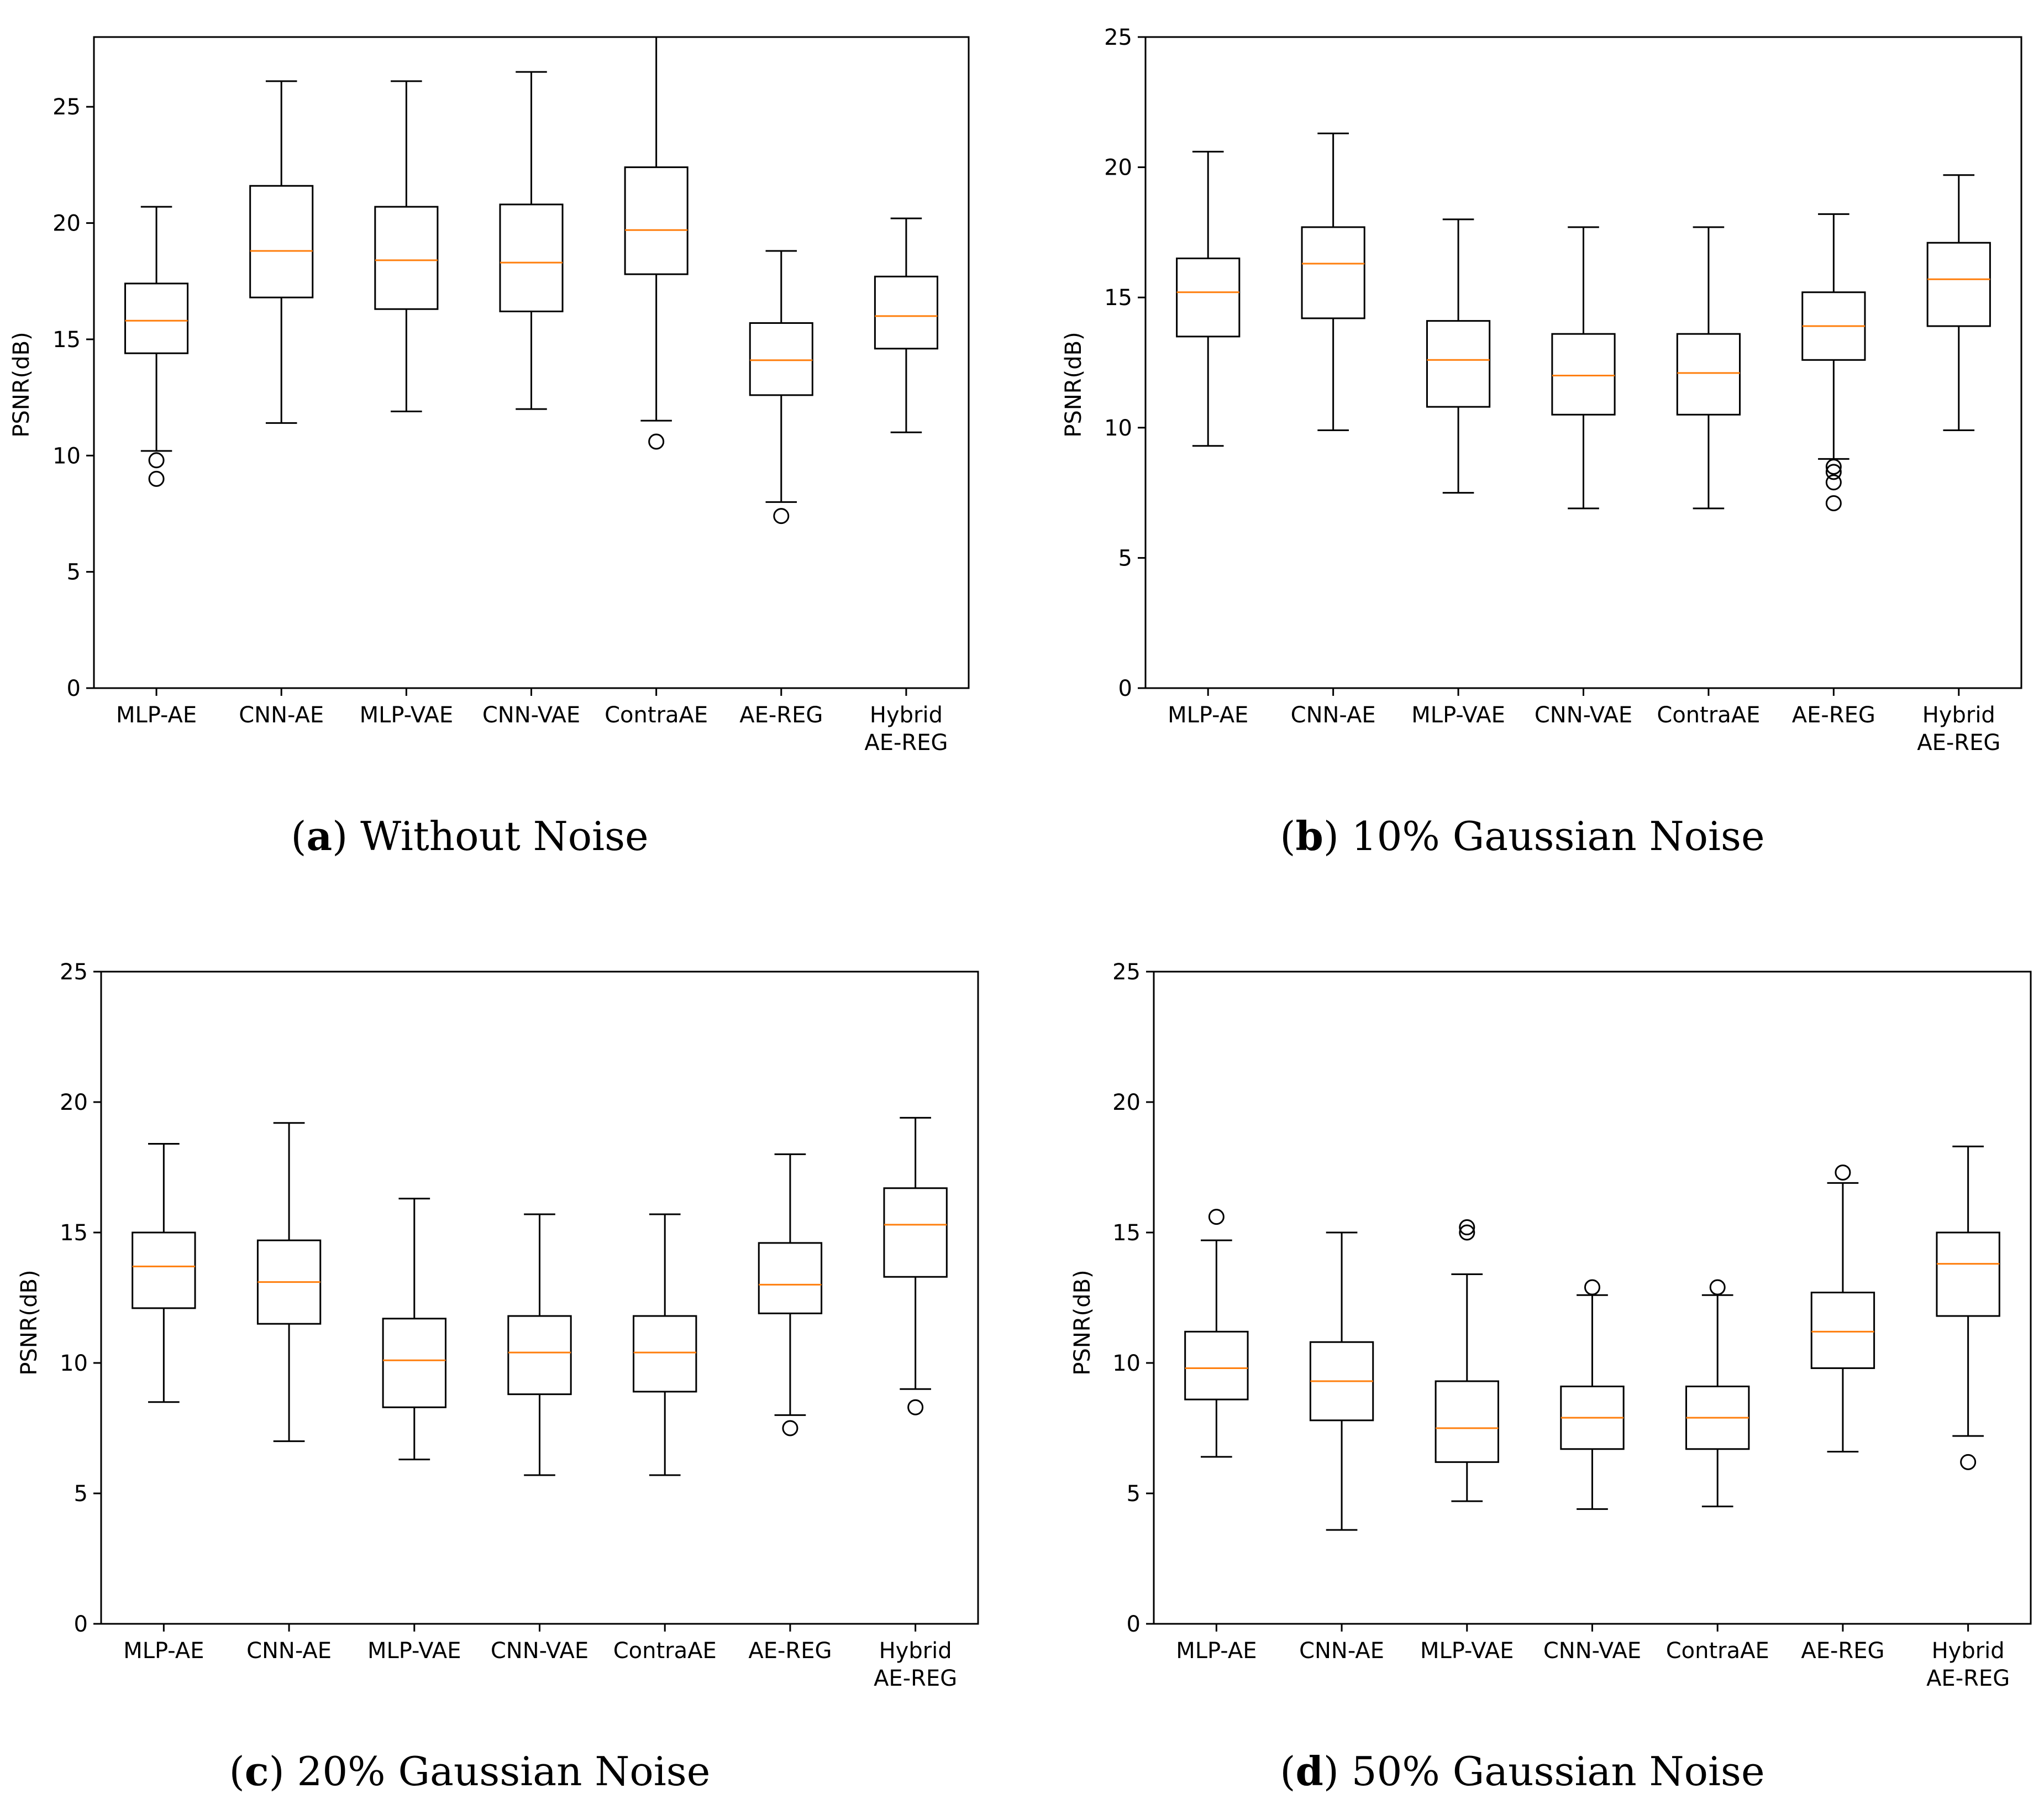  Describe the element at coordinates (74, 1363) in the screenshot. I see `panel-c-ytick-label: 10` at that location.